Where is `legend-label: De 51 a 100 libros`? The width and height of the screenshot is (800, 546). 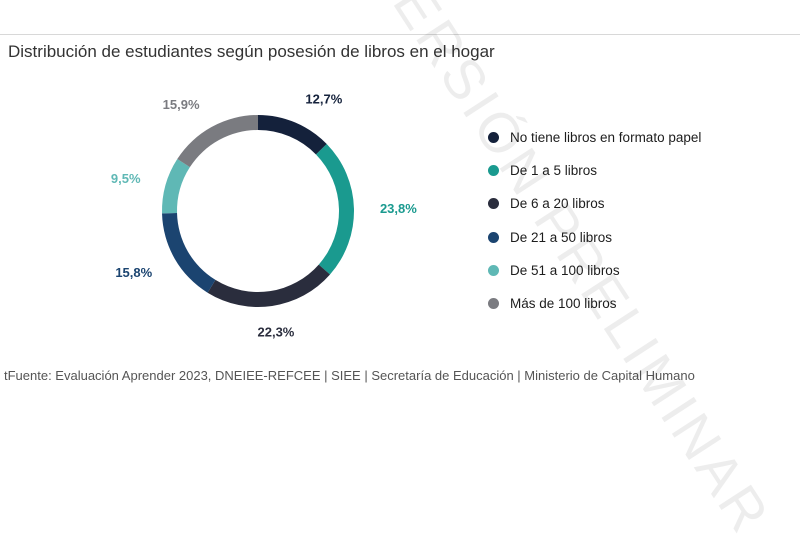
legend-label: De 51 a 100 libros is located at coordinates (565, 270).